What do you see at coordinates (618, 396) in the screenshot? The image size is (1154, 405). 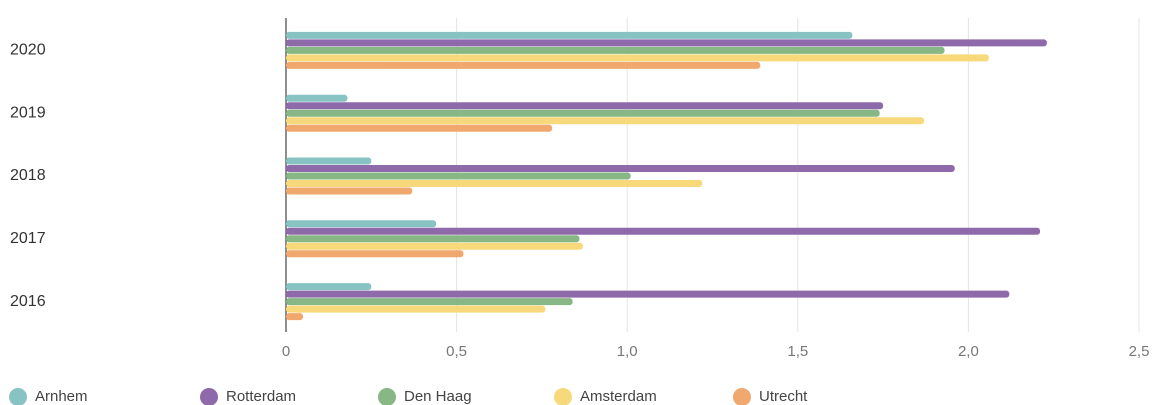 I see `legend-label: Amsterdam` at bounding box center [618, 396].